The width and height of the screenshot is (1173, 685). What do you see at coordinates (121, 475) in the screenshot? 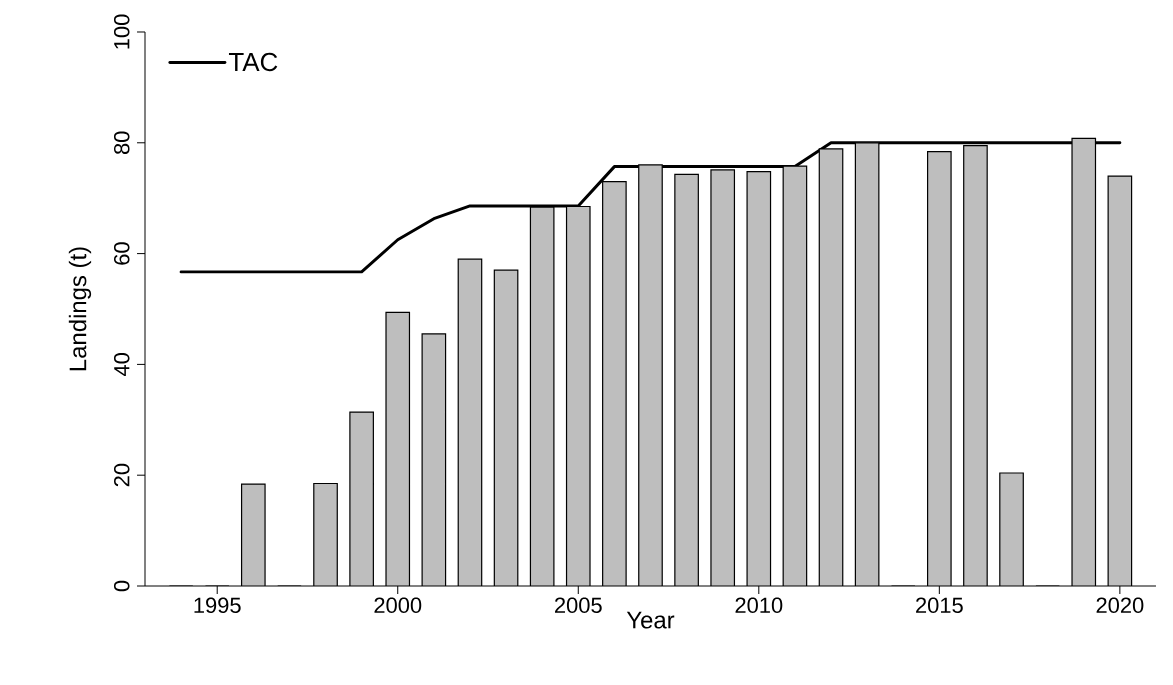
I see `y-tick-label: 20` at bounding box center [121, 475].